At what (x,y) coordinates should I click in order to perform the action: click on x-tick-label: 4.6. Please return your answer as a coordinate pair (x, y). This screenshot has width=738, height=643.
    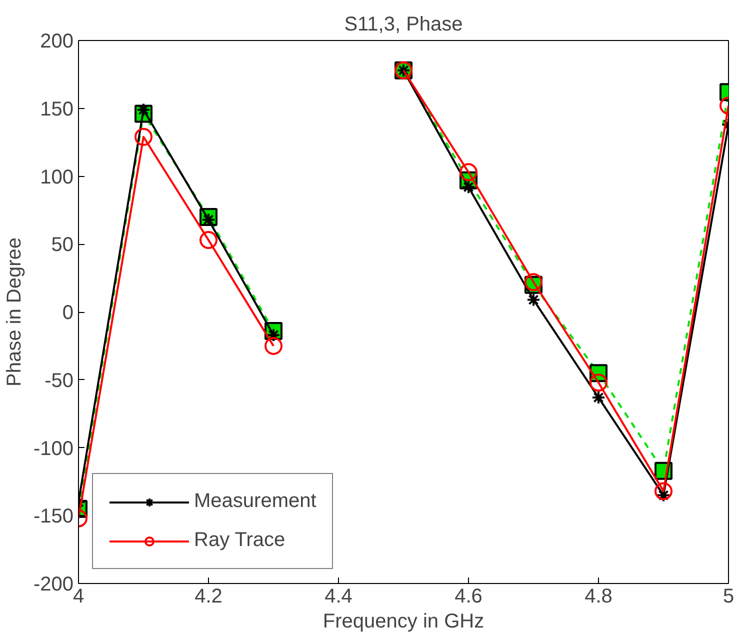
    Looking at the image, I should click on (468, 597).